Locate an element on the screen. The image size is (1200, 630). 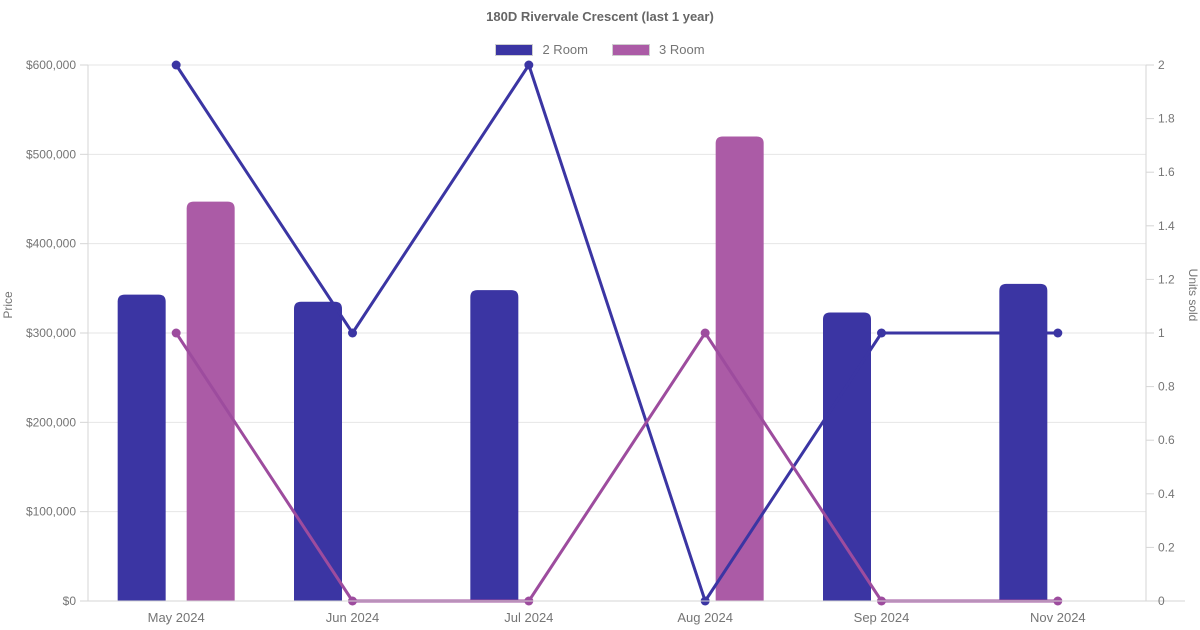
left-axis-title: Price is located at coordinates (8, 305).